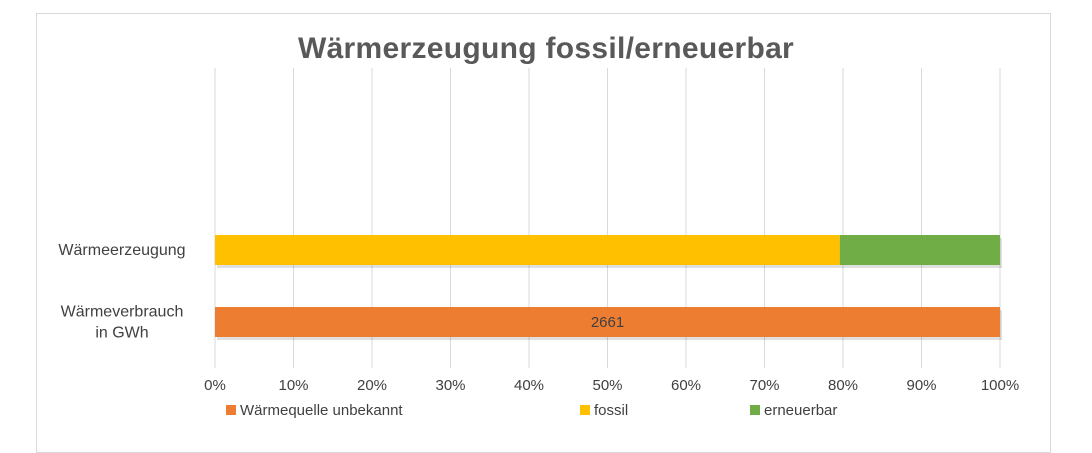  Describe the element at coordinates (121, 333) in the screenshot. I see `category-label: in GWh` at that location.